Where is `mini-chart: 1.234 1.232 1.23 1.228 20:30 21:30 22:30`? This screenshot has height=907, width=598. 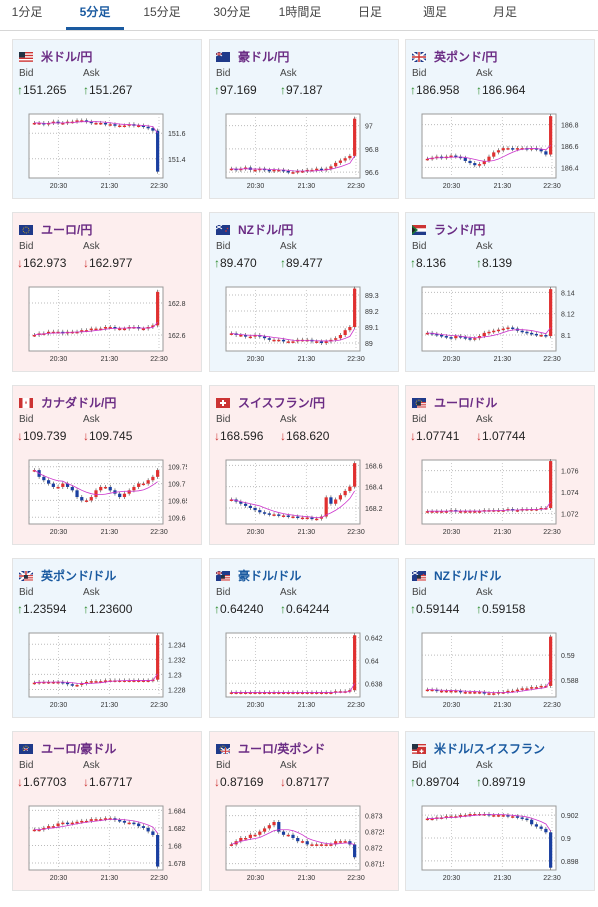
mini-chart: 1.234 1.232 1.23 1.228 20:30 21:30 22:30 is located at coordinates (107, 672).